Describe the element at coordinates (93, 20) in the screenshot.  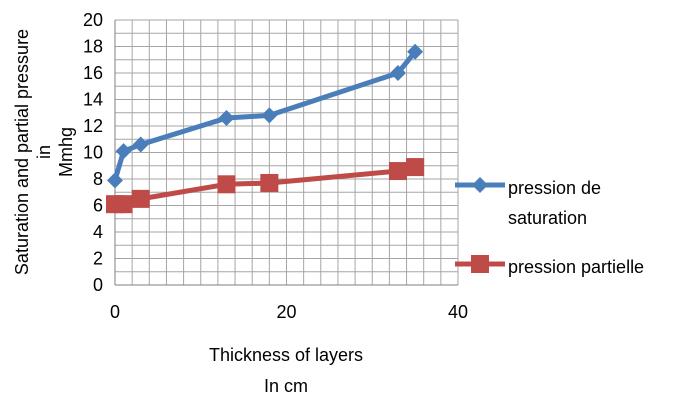
I see `y-tick-label: 20` at that location.